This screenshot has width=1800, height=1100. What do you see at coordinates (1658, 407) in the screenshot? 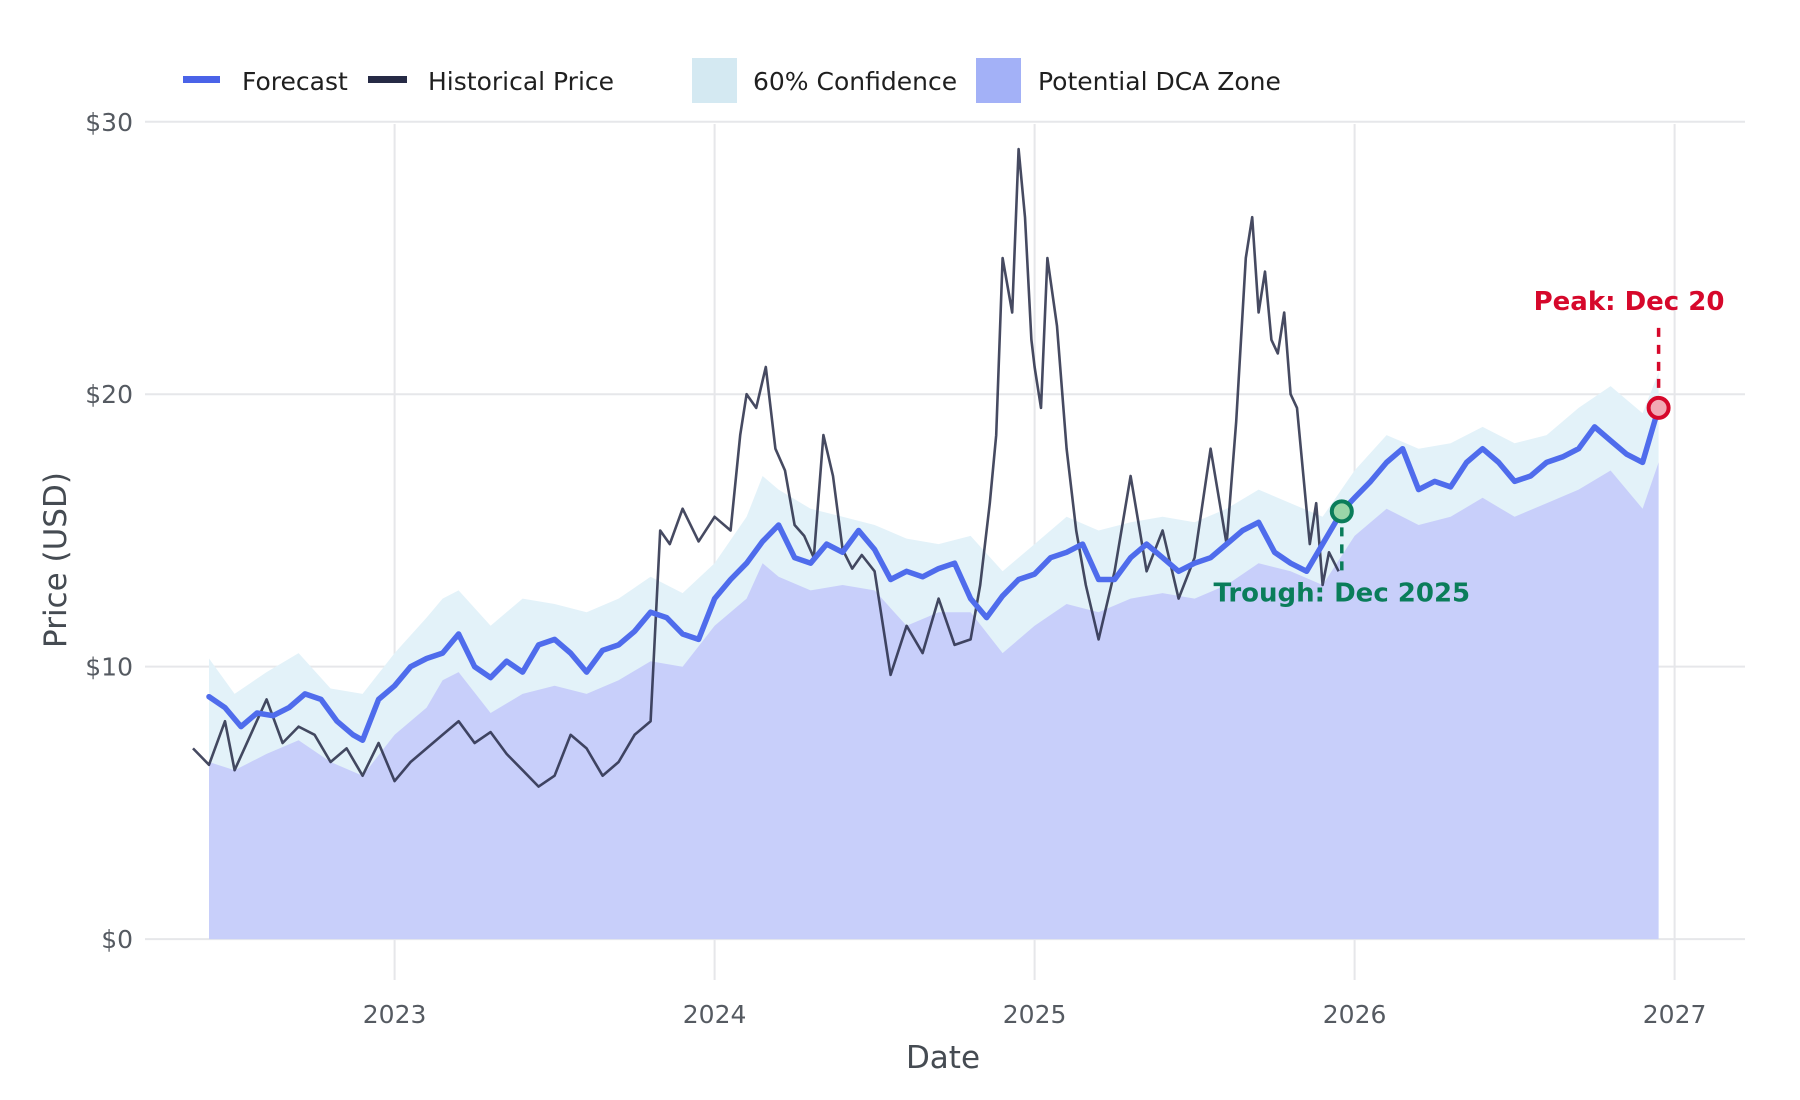
I see `peak-marker` at bounding box center [1658, 407].